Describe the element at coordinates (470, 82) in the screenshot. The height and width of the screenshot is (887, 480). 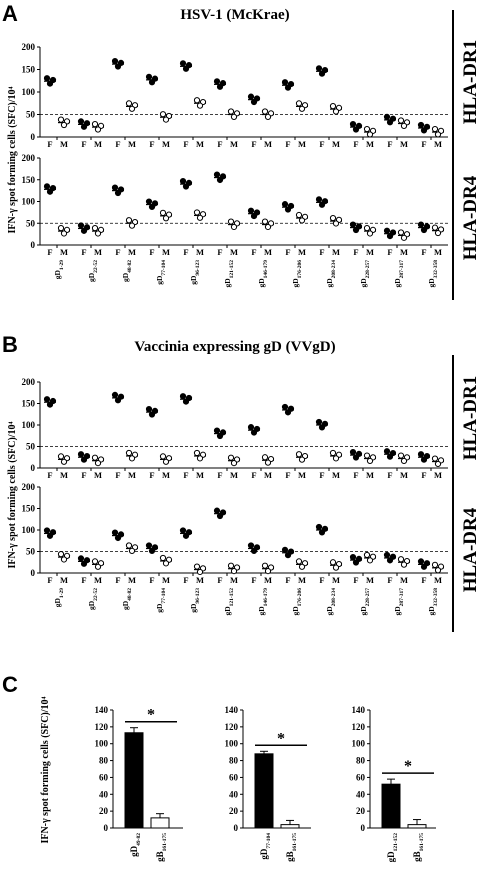
I see `panel-a-side-label-dr1: HLA-DR1` at that location.